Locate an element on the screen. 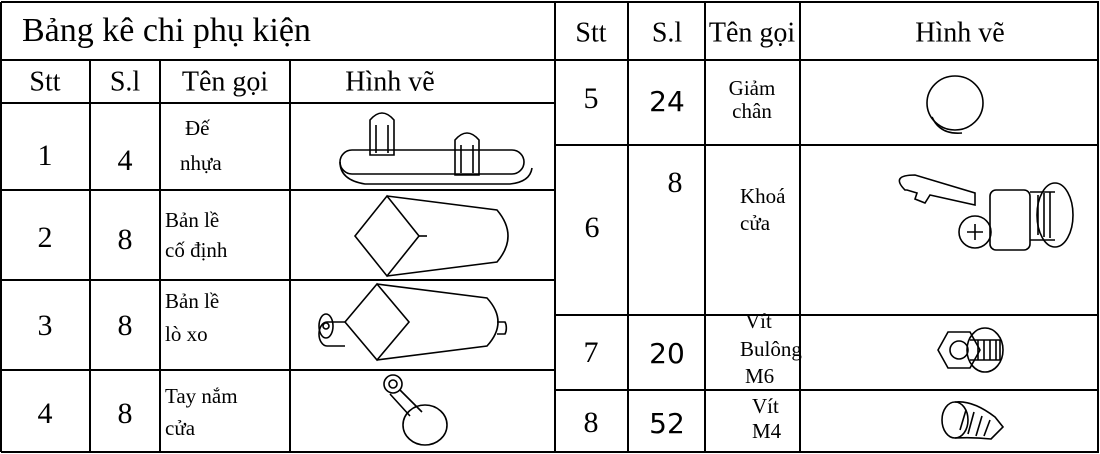 Image resolution: width=1100 pixels, height=454 pixels. row-number: 8 is located at coordinates (591, 422).